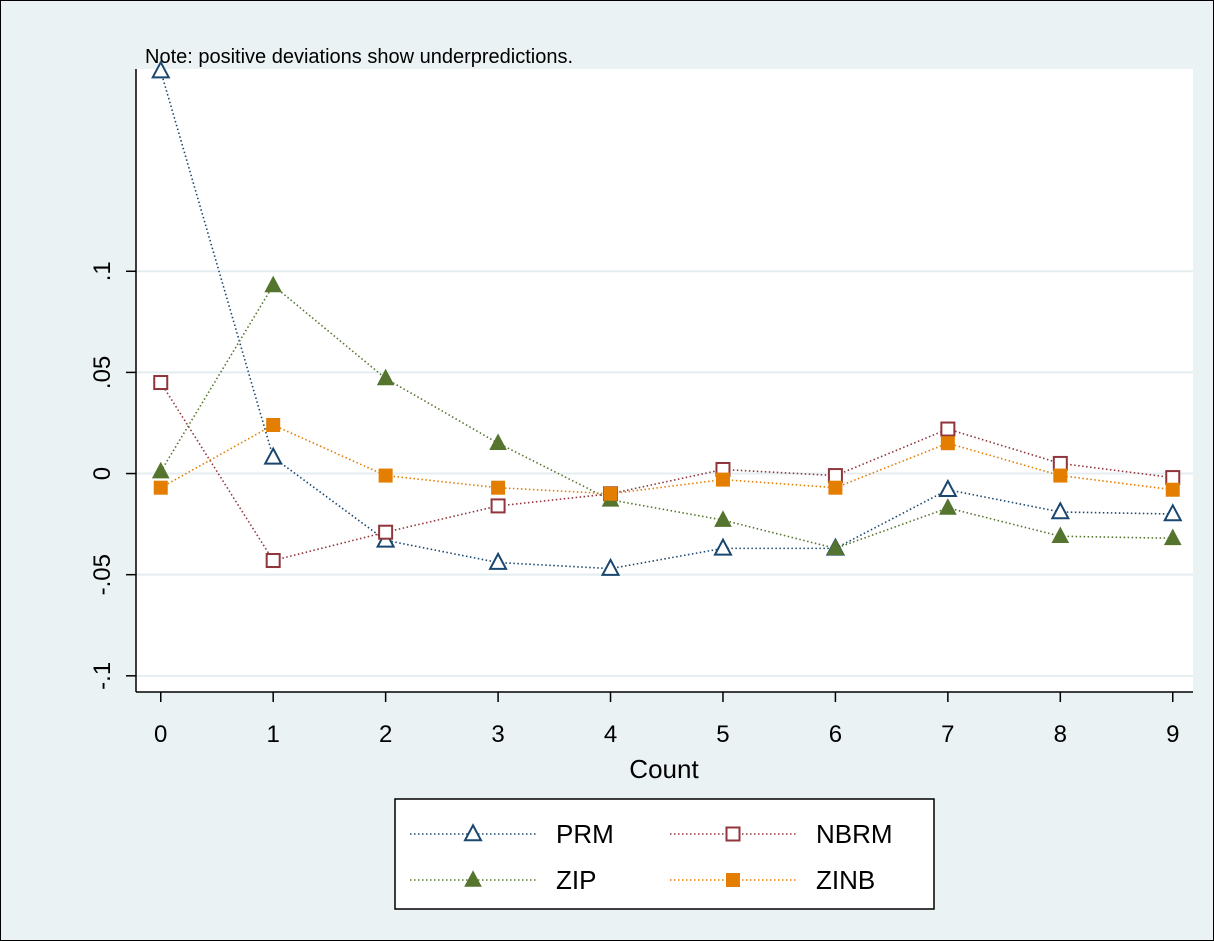  What do you see at coordinates (666, 720) in the screenshot?
I see `x-axis-ticks: 0 1 2 3 4 5 6 7 8 9` at bounding box center [666, 720].